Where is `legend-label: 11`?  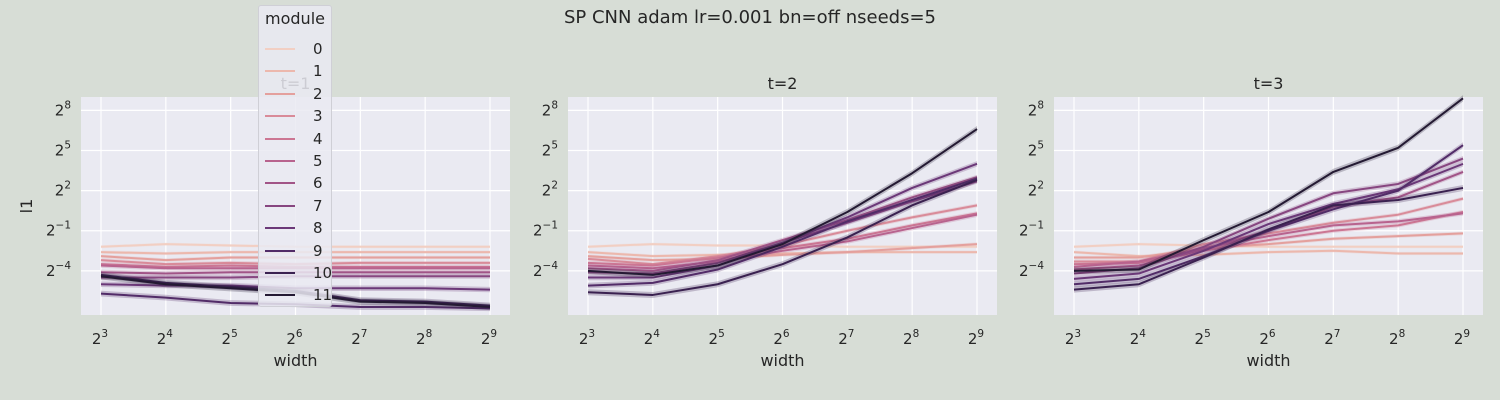 legend-label: 11 is located at coordinates (323, 295).